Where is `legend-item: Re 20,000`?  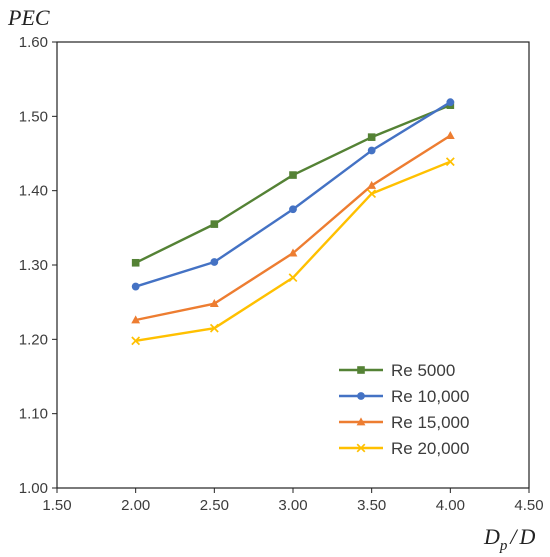 legend-item: Re 20,000 is located at coordinates (404, 448).